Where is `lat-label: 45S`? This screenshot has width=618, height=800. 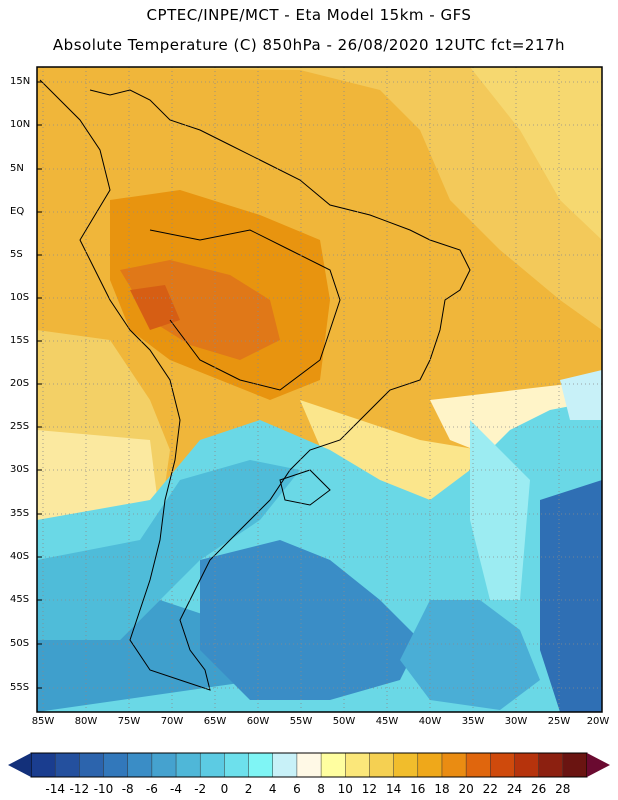
lat-label: 45S is located at coordinates (20, 599).